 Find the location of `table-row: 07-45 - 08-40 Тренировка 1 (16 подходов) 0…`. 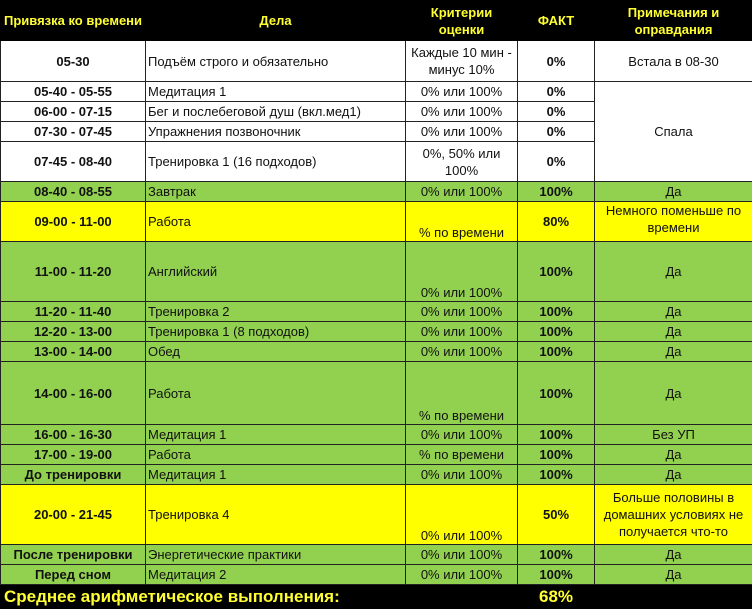

table-row: 07-45 - 08-40 Тренировка 1 (16 подходов) 0… is located at coordinates (376, 161).